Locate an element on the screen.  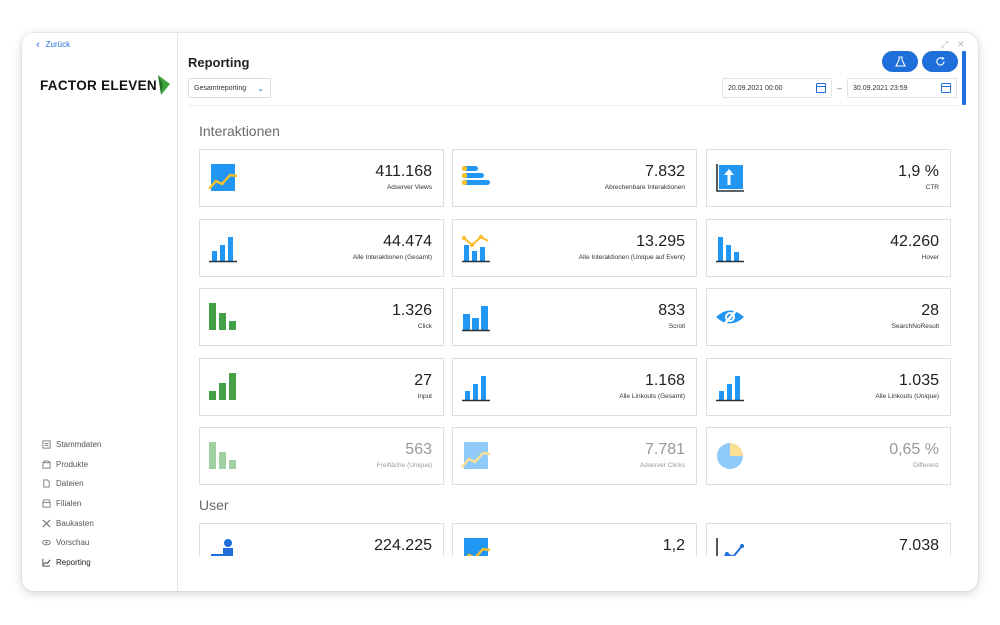
eye-off-icon is located at coordinates (730, 317).